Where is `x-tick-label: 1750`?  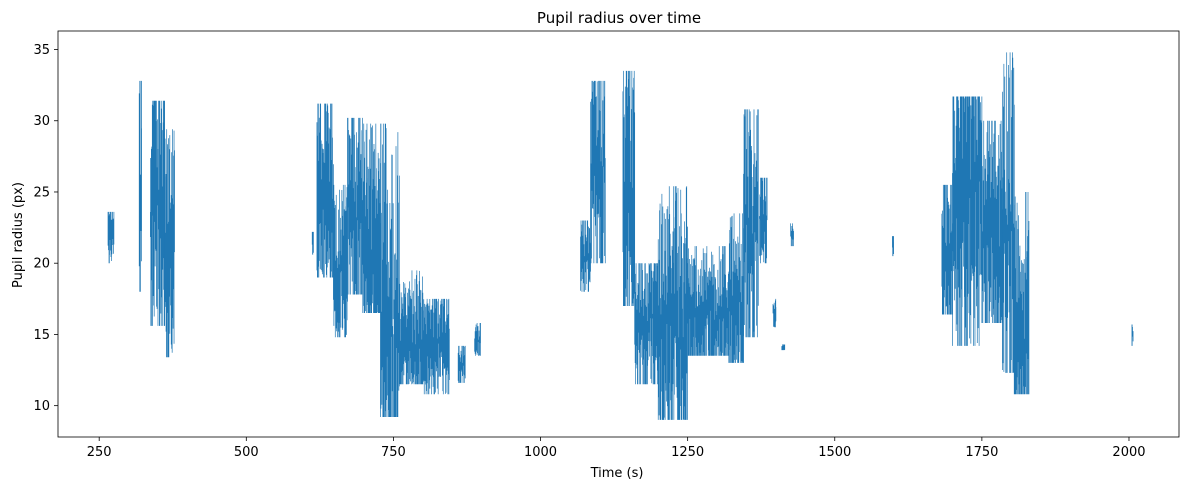
x-tick-label: 1750 is located at coordinates (981, 452).